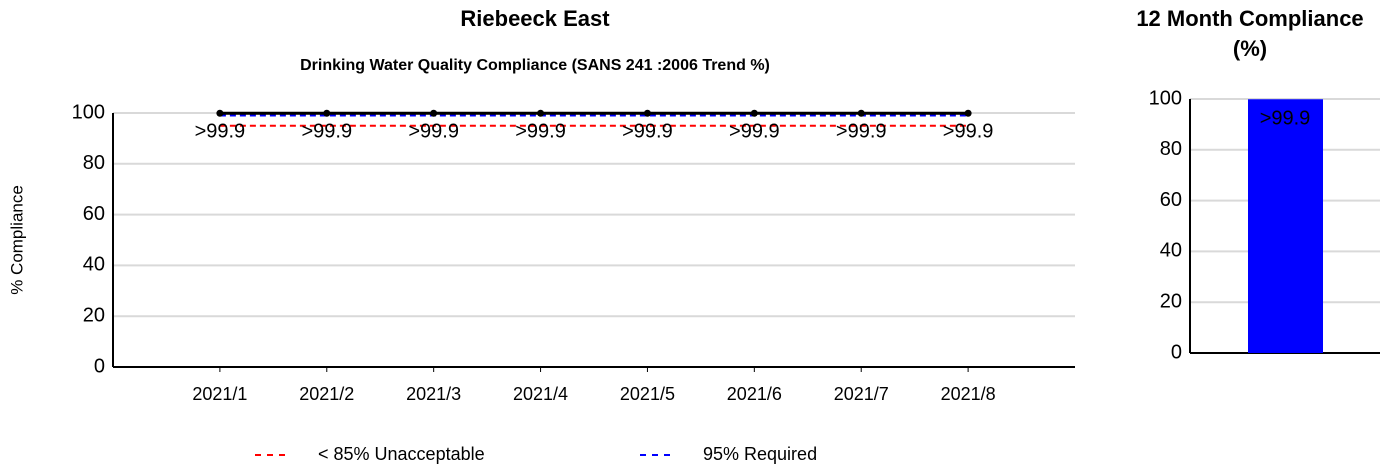 Image resolution: width=1389 pixels, height=471 pixels. I want to click on chart-title: 12 Month Compliance (%), so click(1250, 33).